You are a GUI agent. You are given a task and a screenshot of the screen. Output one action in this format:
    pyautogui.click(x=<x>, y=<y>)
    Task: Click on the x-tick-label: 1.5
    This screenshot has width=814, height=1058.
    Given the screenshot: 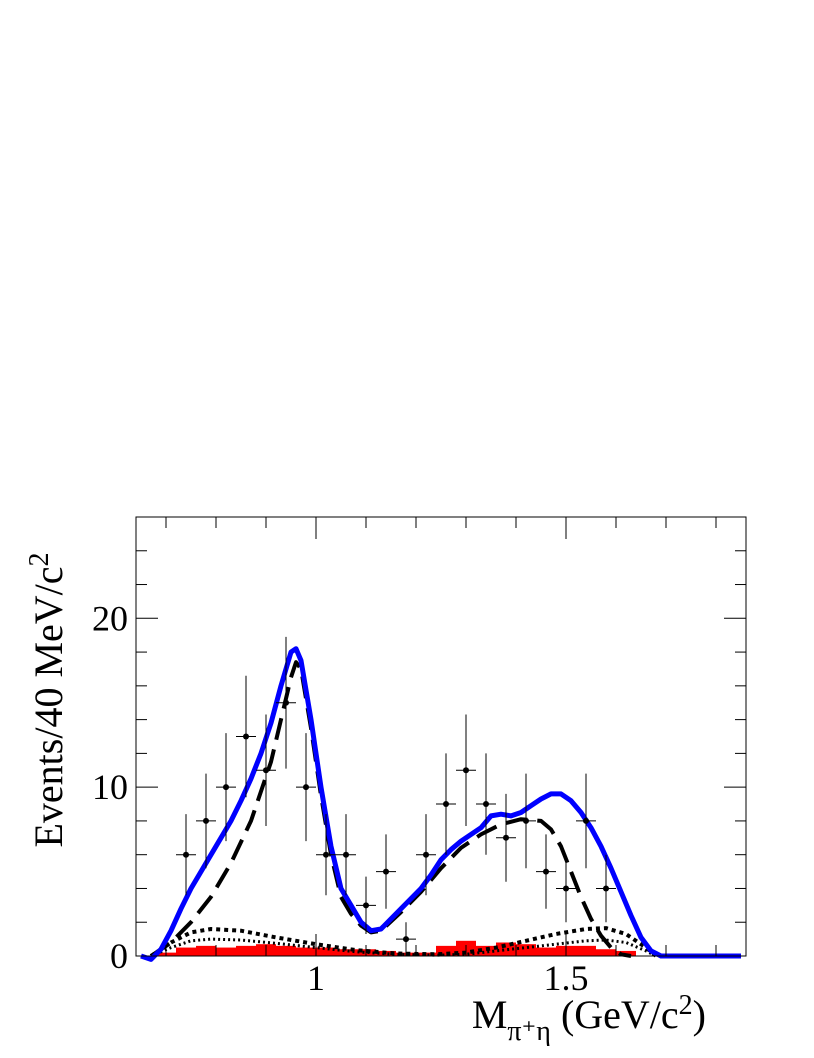 What is the action you would take?
    pyautogui.click(x=566, y=978)
    